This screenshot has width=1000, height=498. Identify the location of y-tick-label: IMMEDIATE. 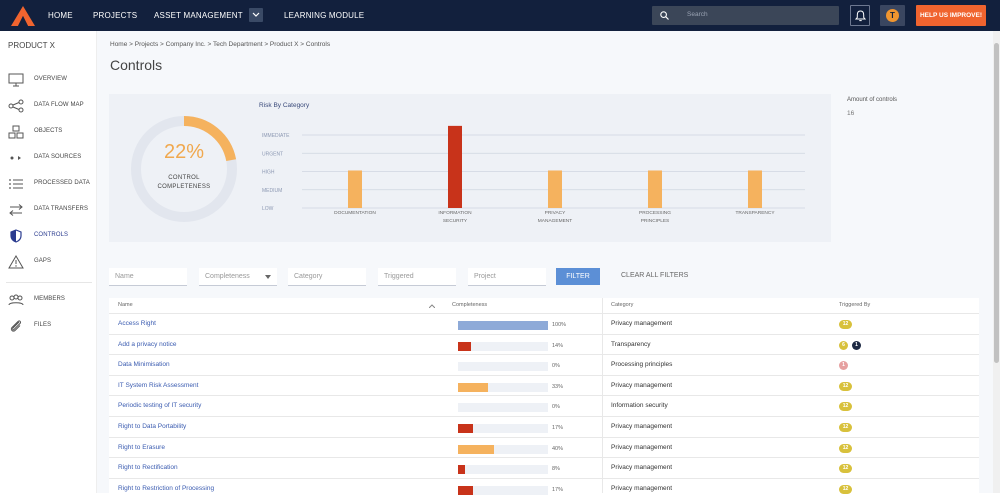
(276, 136).